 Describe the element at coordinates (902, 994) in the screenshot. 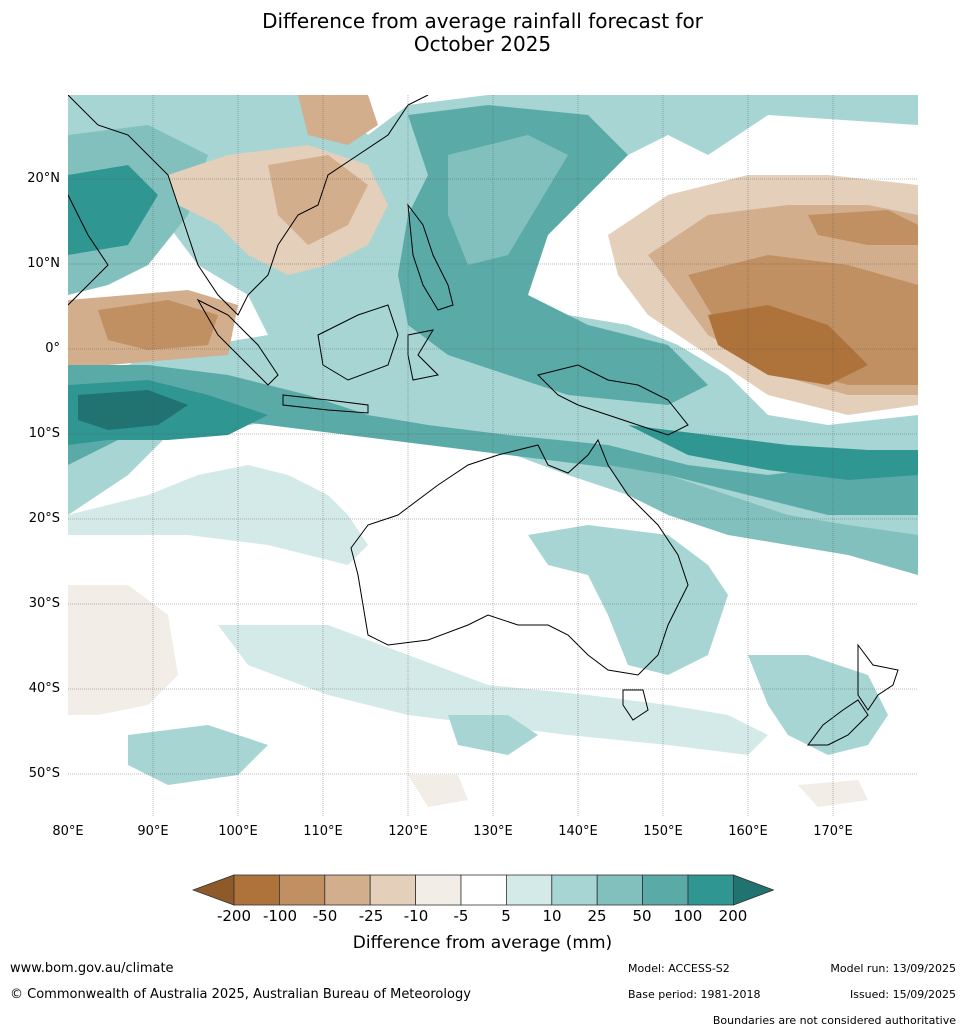

I see `footer-issued: Issued: 15/09/2025` at that location.